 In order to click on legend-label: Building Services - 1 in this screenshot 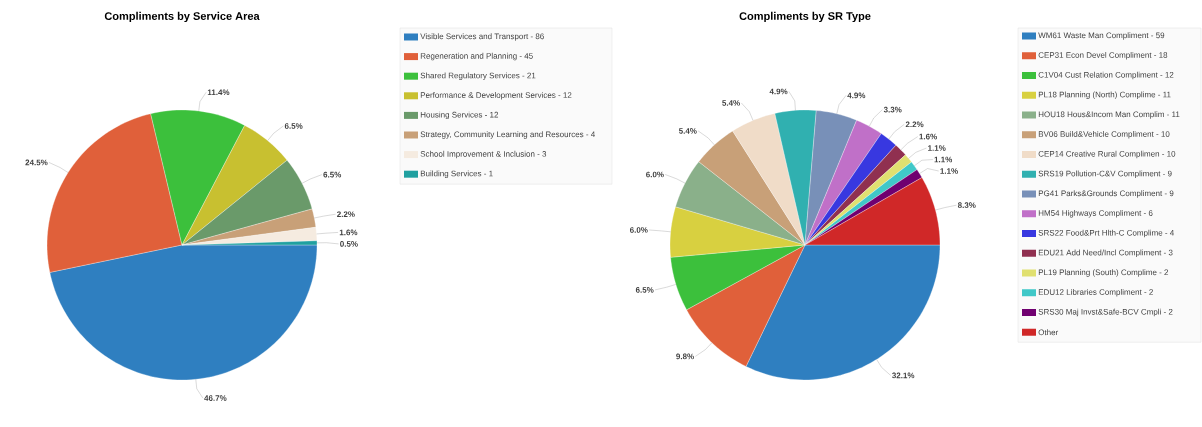, I will do `click(456, 174)`.